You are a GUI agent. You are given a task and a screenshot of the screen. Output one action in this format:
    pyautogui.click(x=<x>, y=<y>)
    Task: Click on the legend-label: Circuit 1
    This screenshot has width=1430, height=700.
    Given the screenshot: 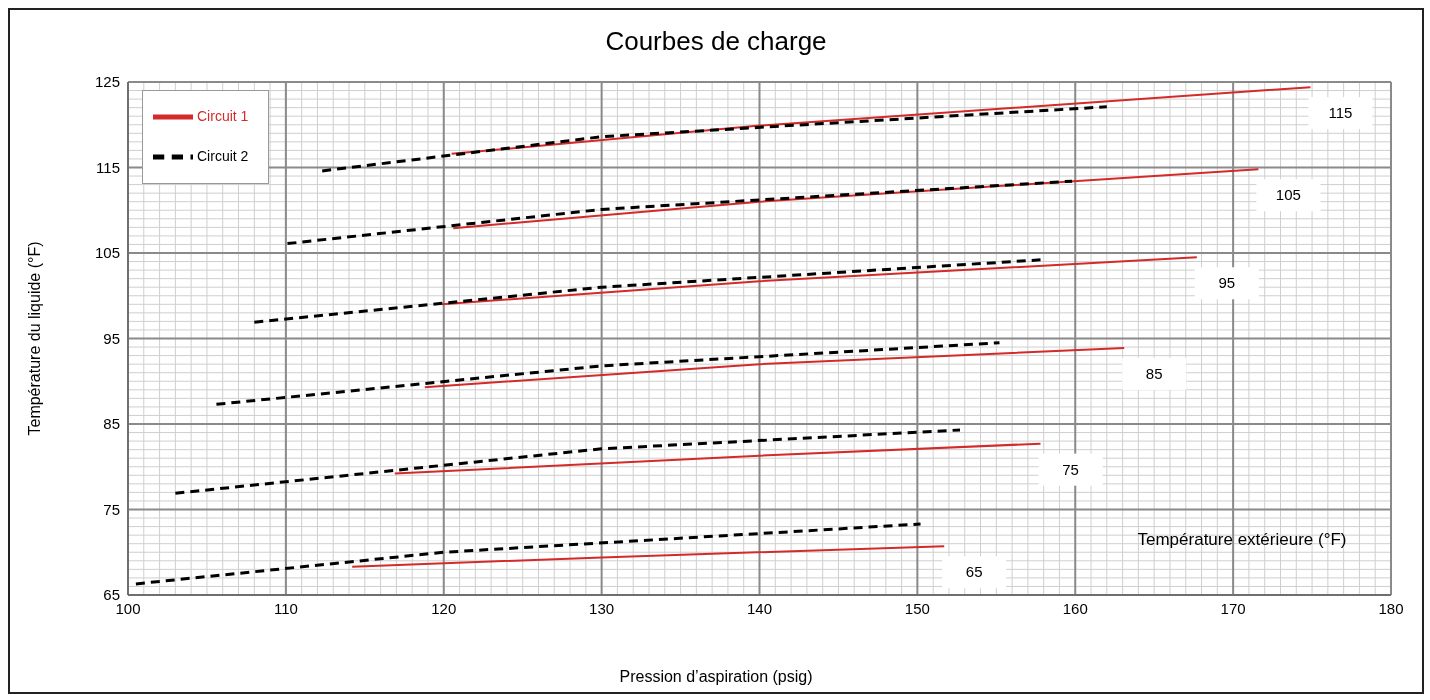 What is the action you would take?
    pyautogui.click(x=223, y=115)
    